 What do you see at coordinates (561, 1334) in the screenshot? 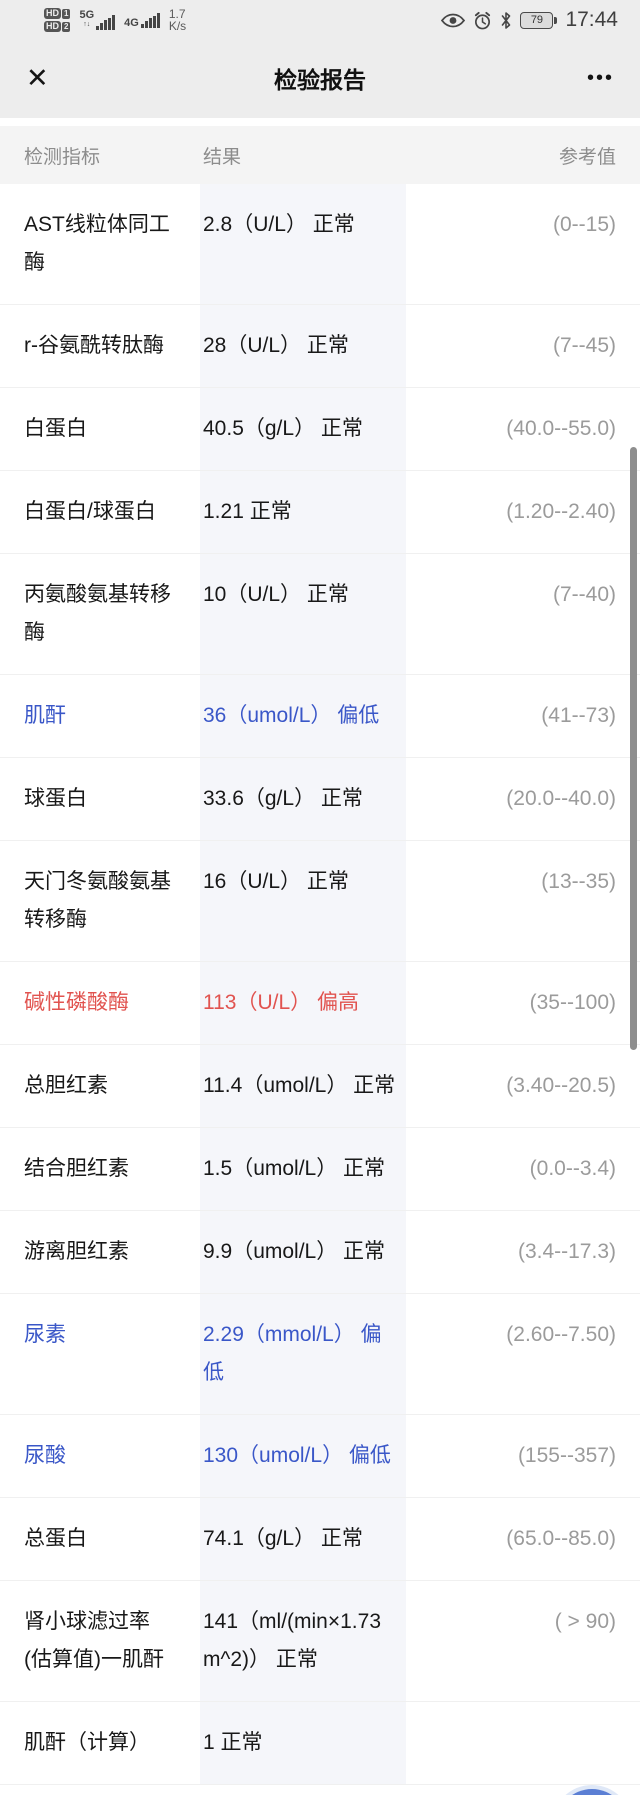
I see `reference-cell: (2.60--7.50)` at bounding box center [561, 1334].